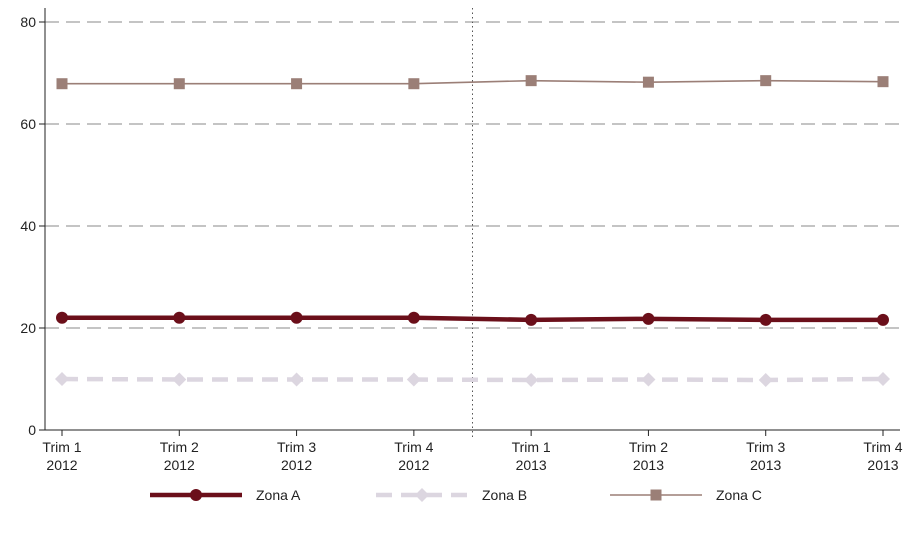 The height and width of the screenshot is (533, 910). Describe the element at coordinates (739, 495) in the screenshot. I see `legend-label: Zona C` at that location.